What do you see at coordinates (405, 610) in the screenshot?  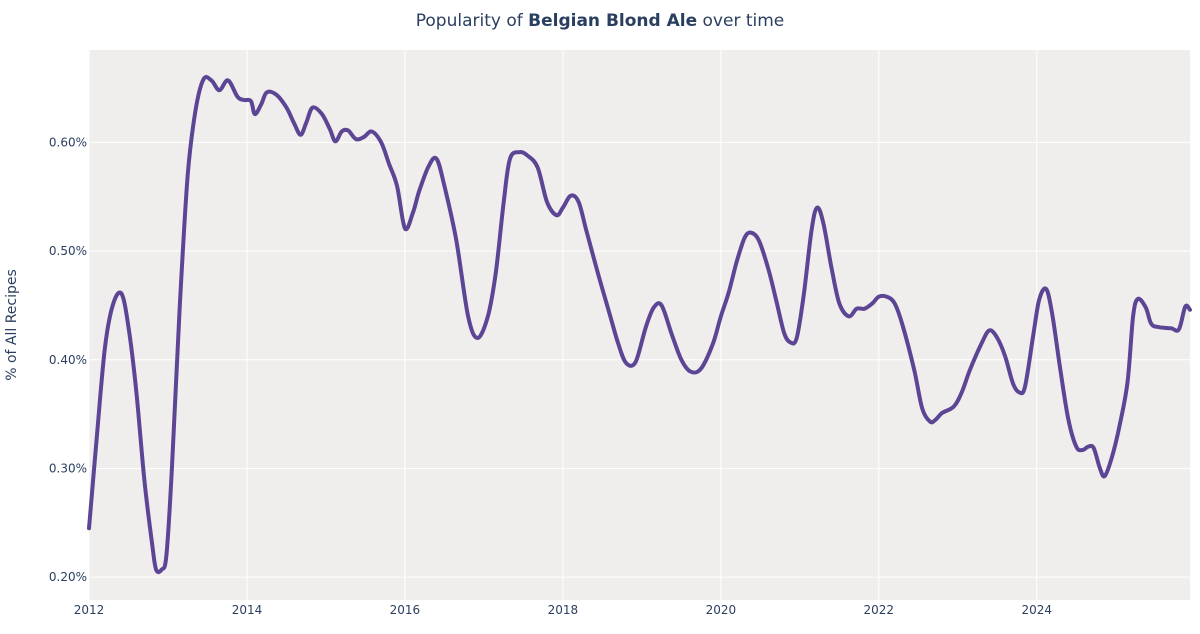 I see `x-tick-label: 2016` at bounding box center [405, 610].